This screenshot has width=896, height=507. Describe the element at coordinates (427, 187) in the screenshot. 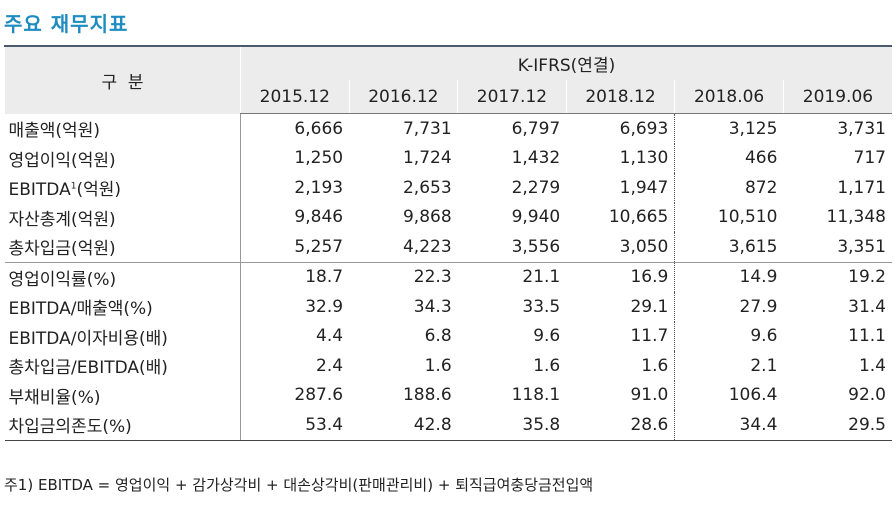

I see `cell-value: 2,653` at that location.